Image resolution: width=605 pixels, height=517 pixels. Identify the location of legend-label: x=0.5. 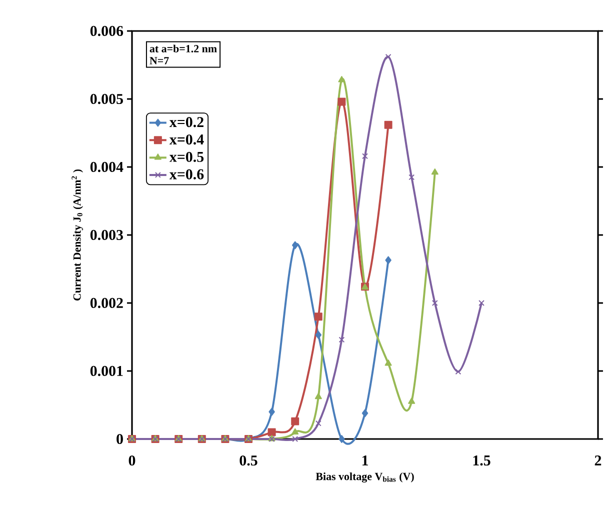
(186, 157).